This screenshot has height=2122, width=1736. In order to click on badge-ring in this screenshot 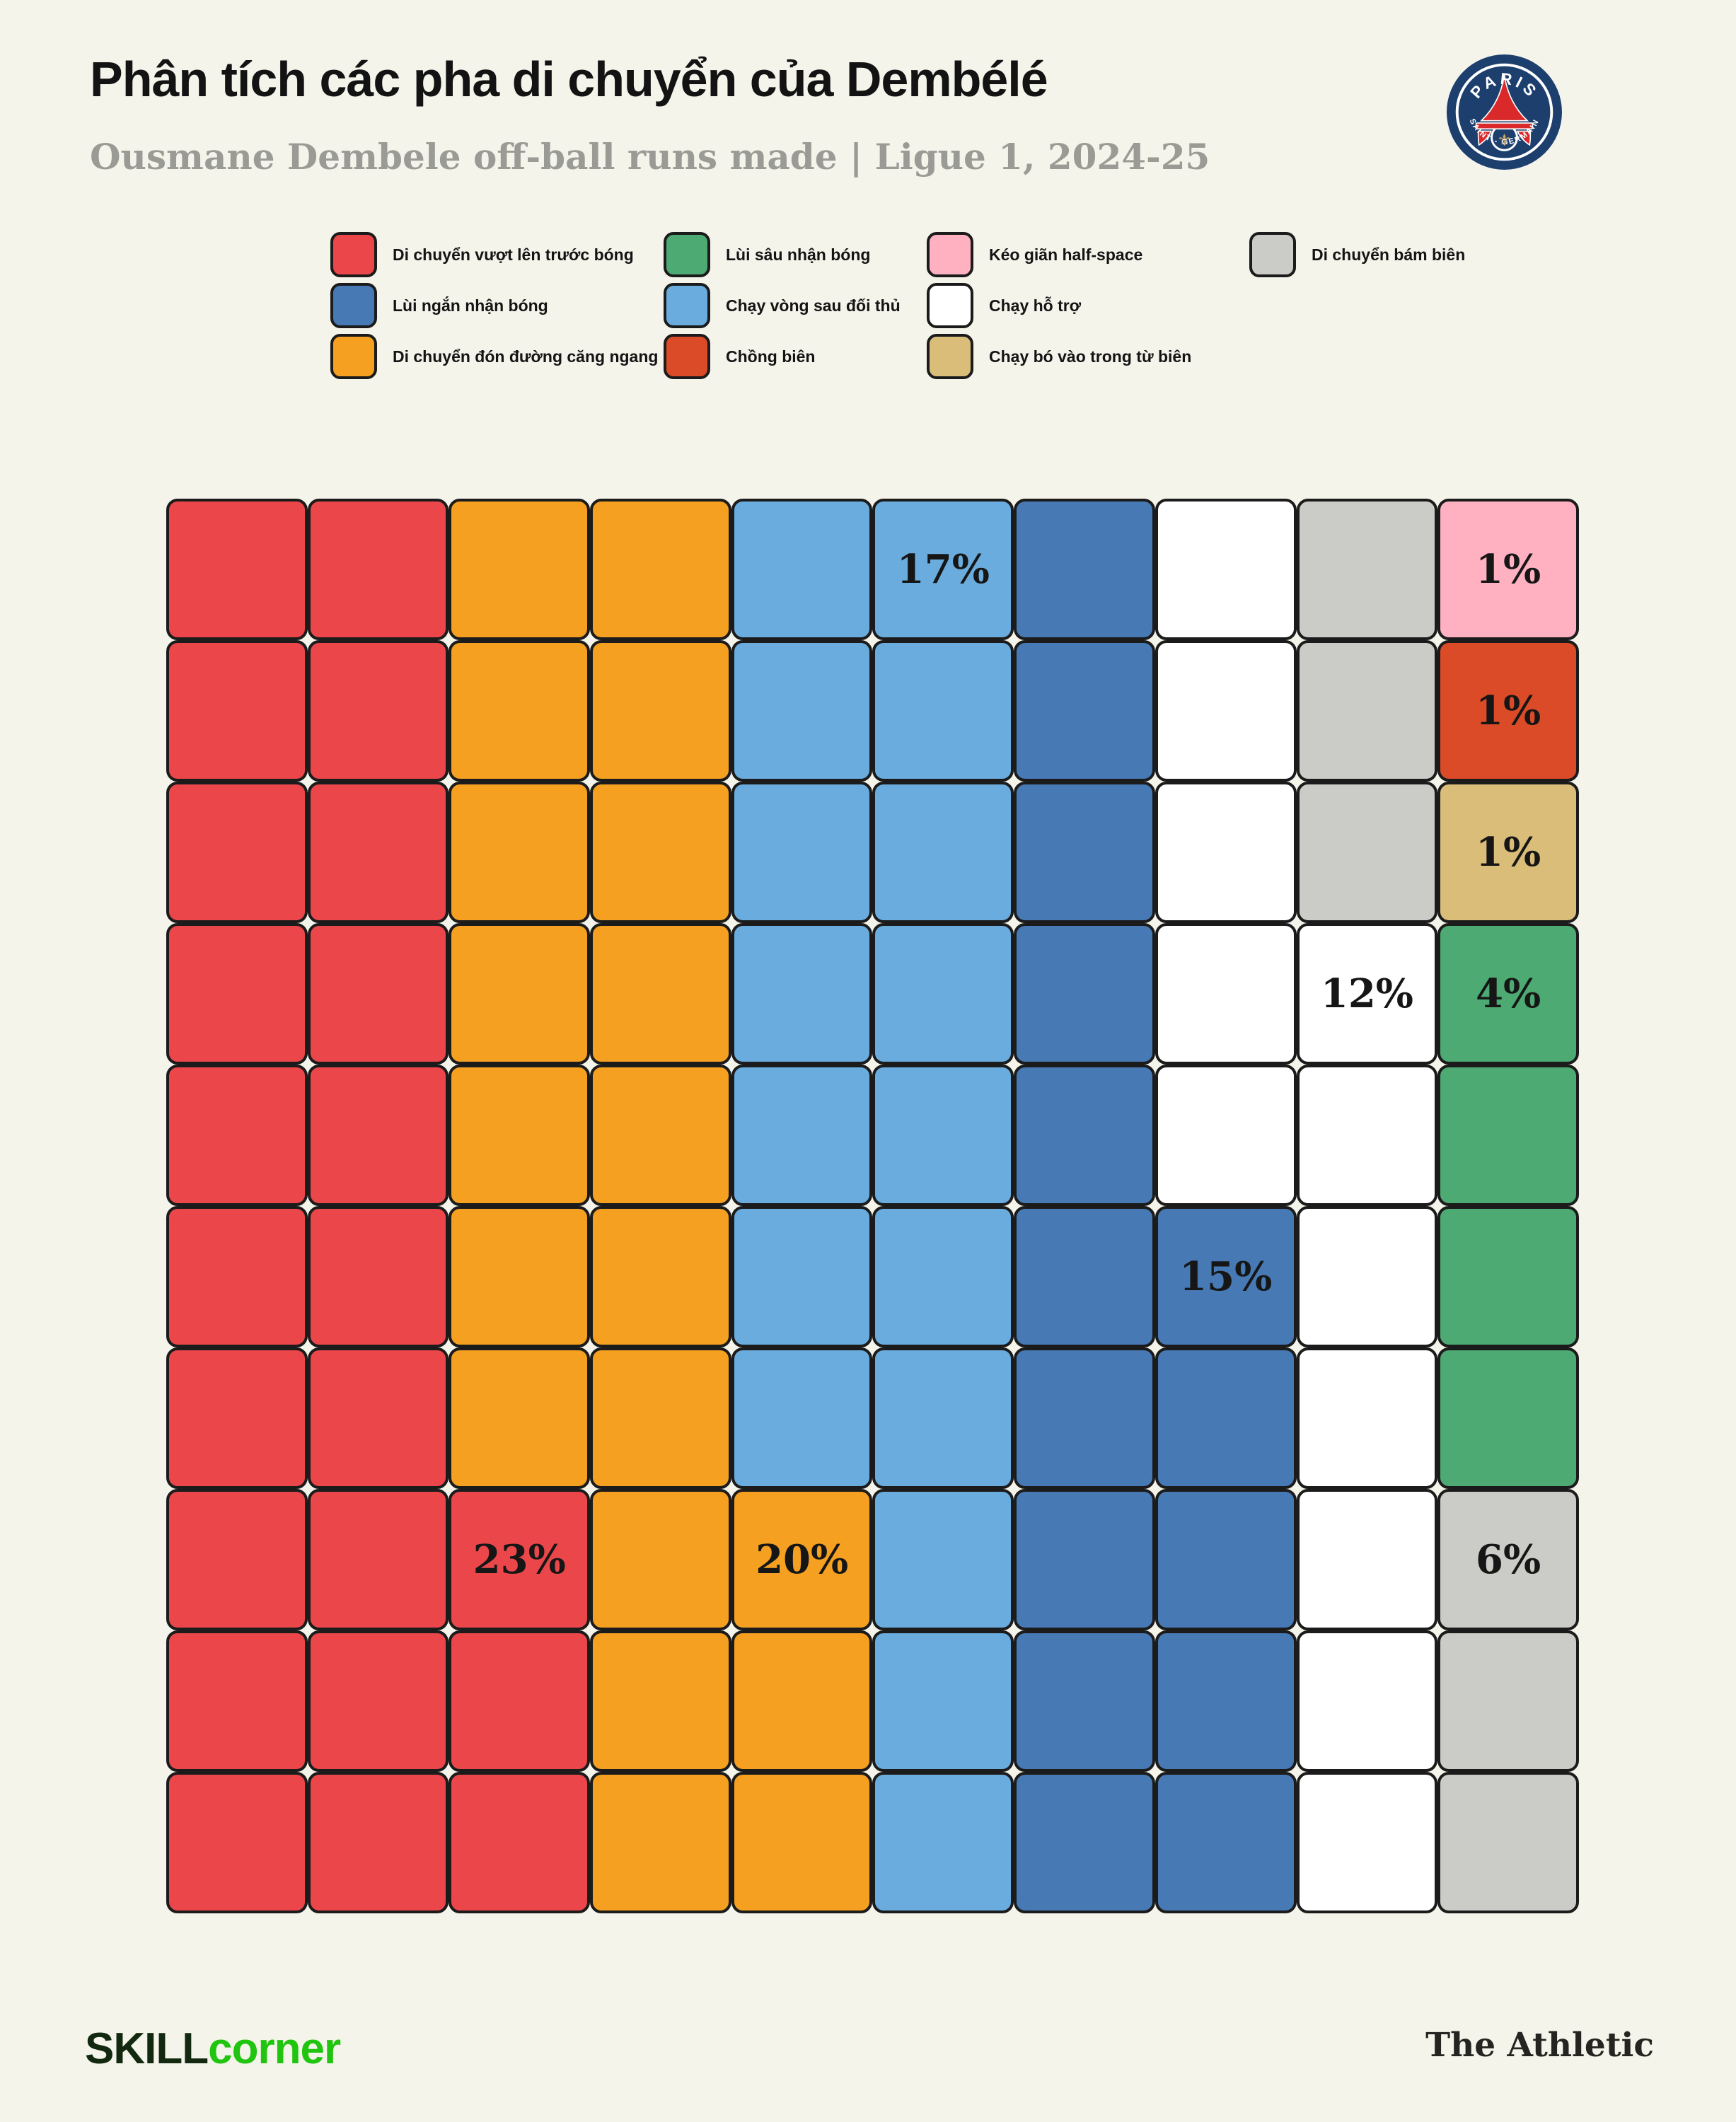, I will do `click(1504, 112)`.